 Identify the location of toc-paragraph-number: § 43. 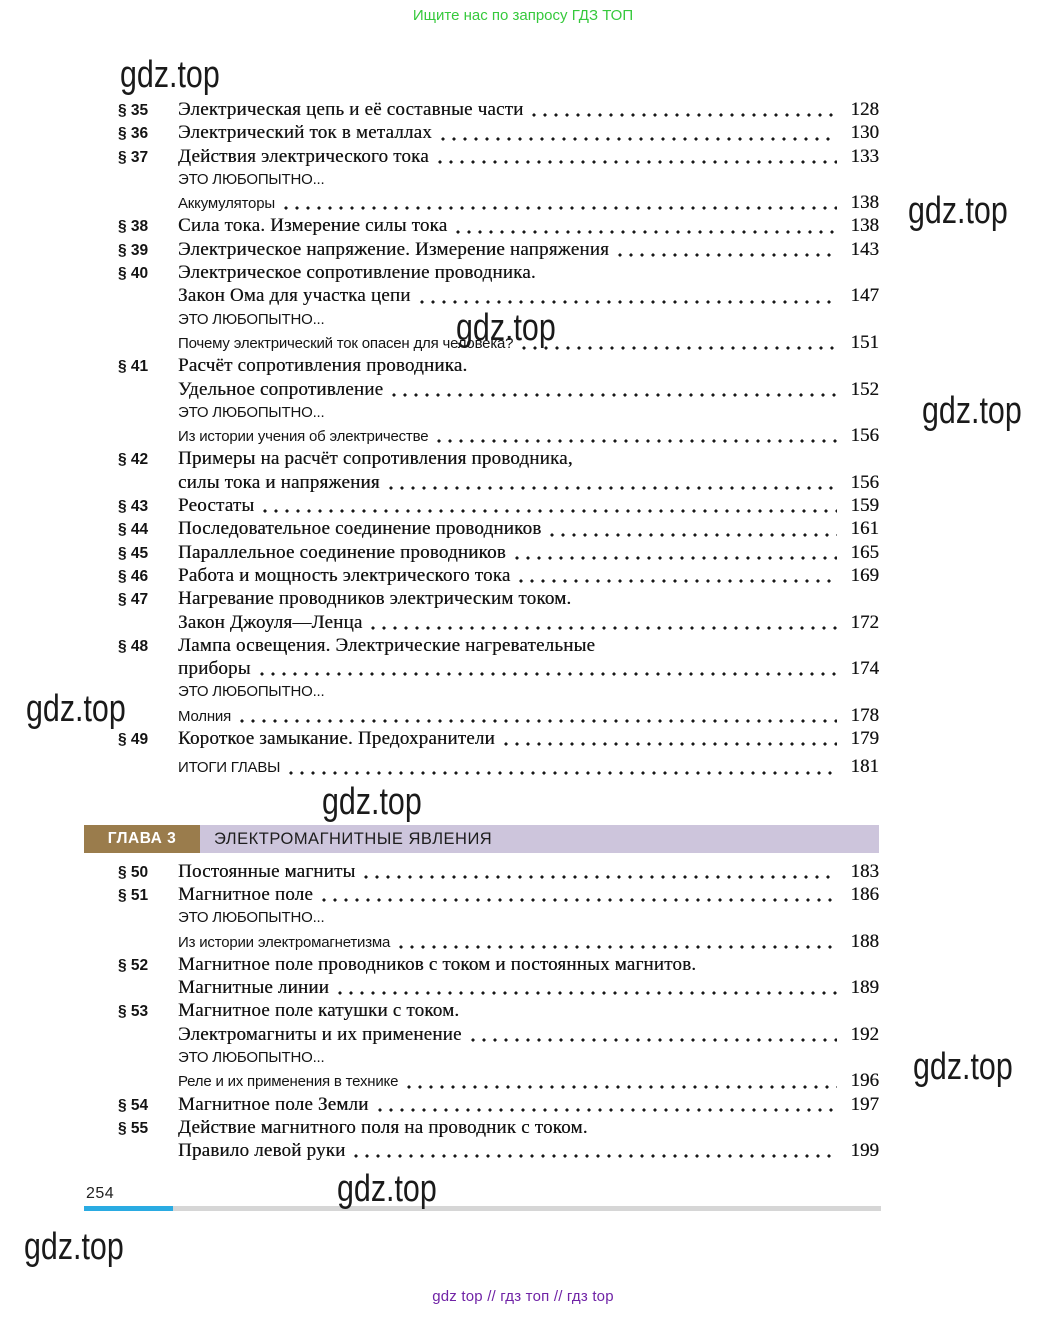
(133, 507).